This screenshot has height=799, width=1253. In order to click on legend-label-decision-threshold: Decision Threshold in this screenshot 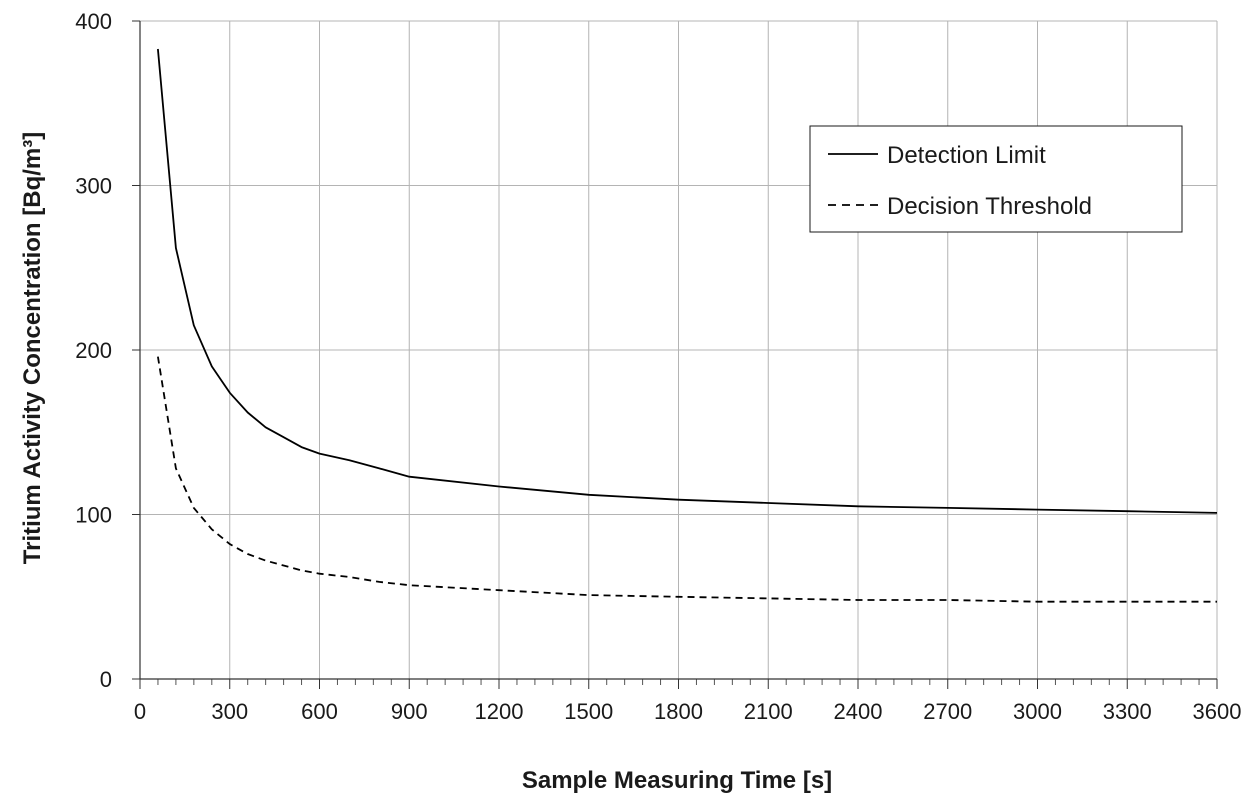, I will do `click(989, 206)`.